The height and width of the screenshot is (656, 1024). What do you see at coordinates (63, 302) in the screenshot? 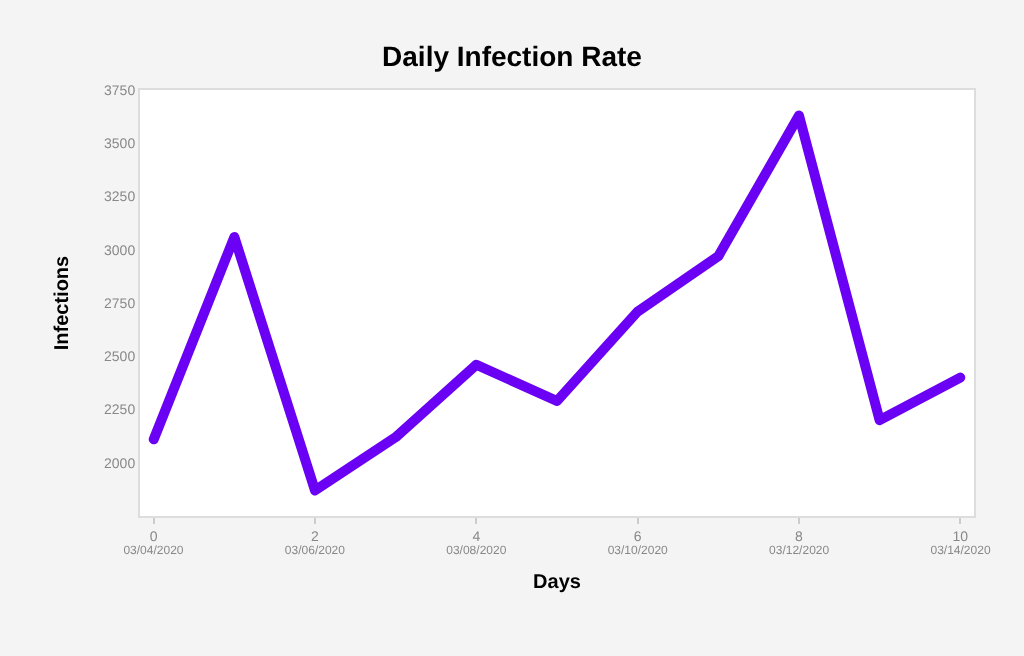
I see `y-axis-title: Infections` at bounding box center [63, 302].